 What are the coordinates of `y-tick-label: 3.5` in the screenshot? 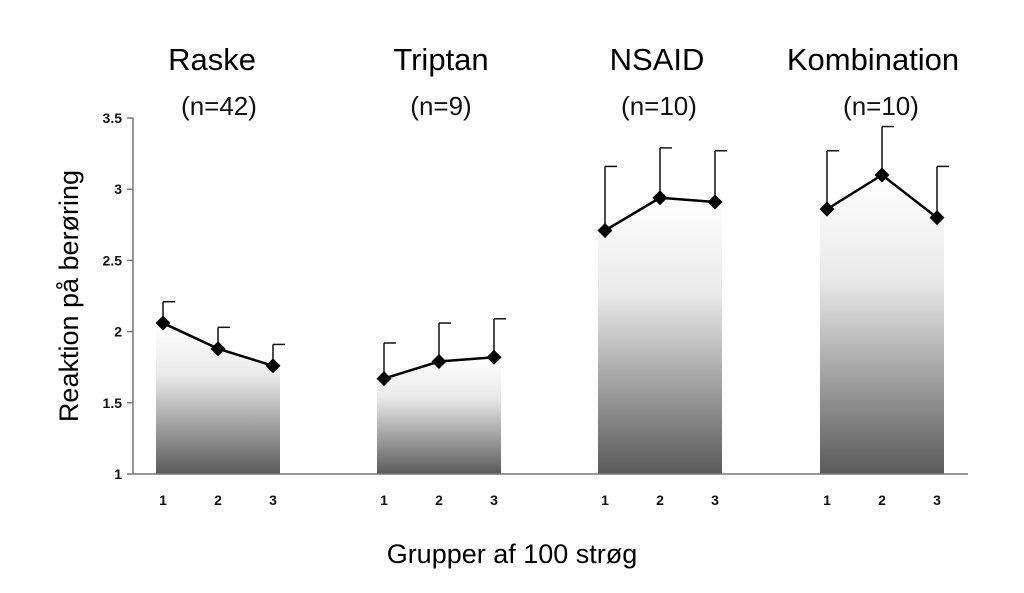 It's located at (113, 118).